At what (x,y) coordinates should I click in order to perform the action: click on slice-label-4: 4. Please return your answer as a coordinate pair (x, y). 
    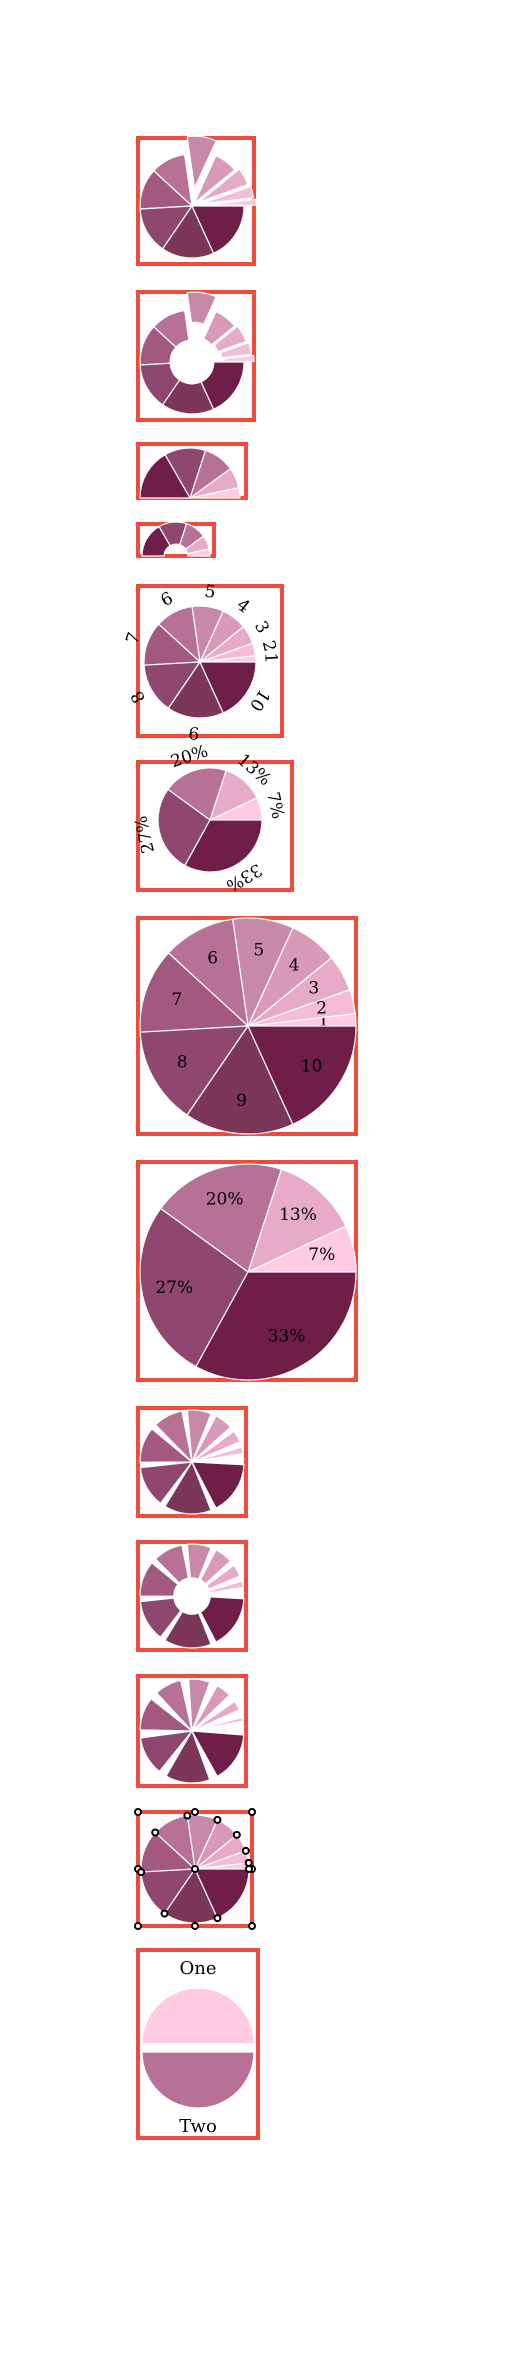
    Looking at the image, I should click on (243, 606).